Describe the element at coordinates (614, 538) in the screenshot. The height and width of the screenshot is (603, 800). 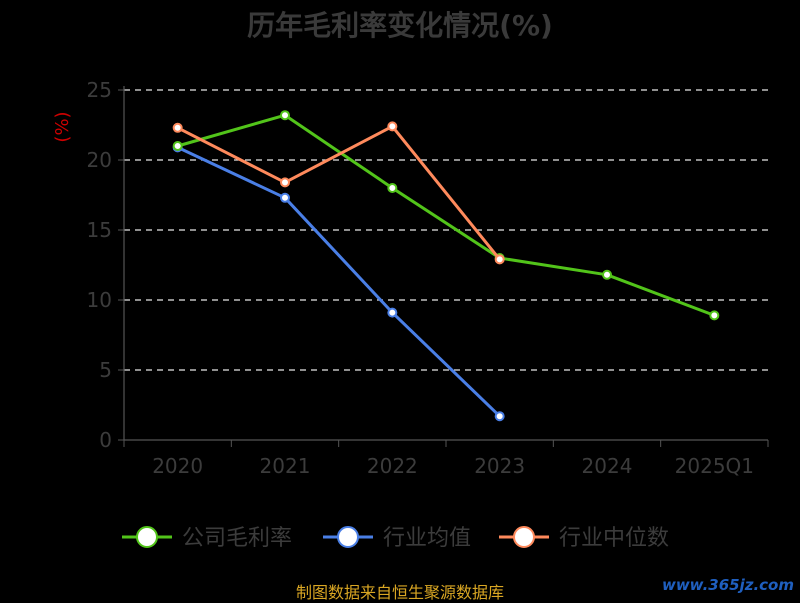
I see `legend-label: 行业中位数` at that location.